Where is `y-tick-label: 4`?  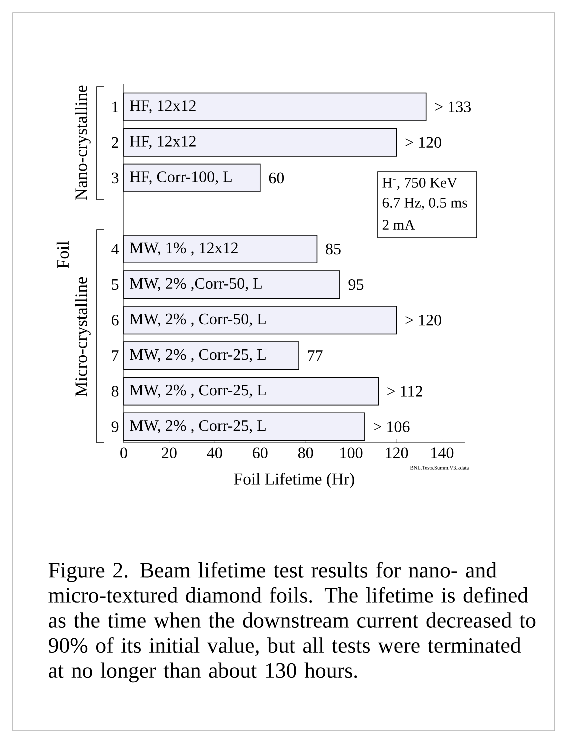
y-tick-label: 4 is located at coordinates (116, 249).